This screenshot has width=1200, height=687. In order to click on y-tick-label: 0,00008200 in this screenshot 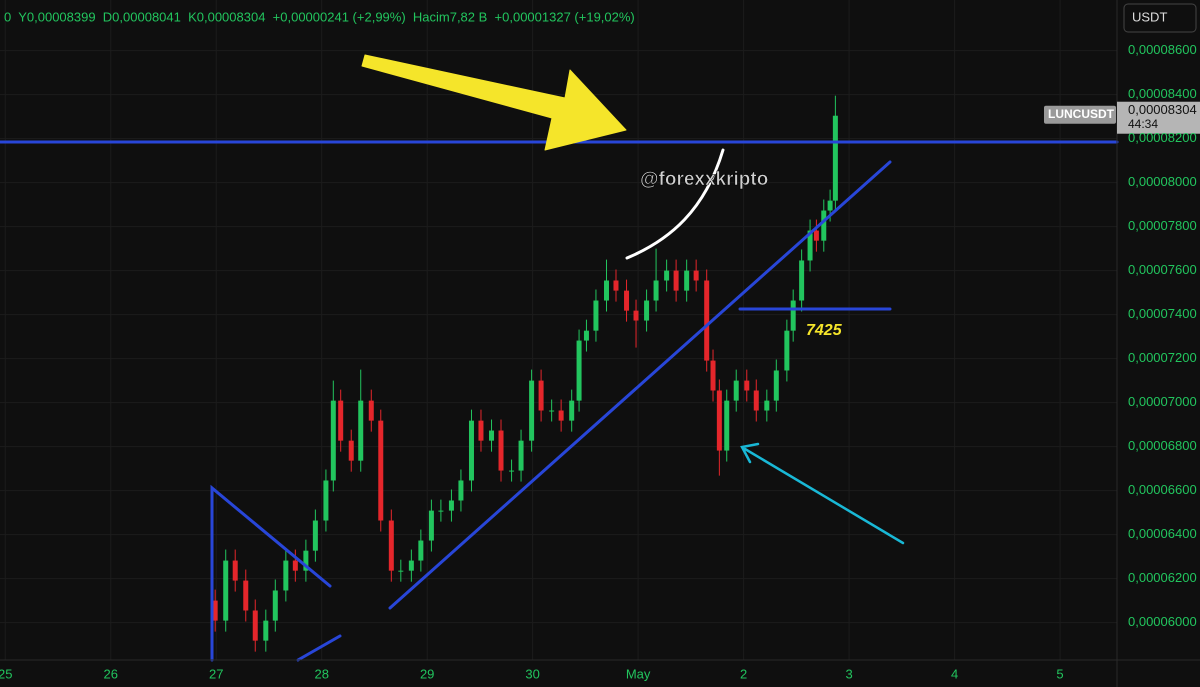, I will do `click(1162, 137)`.